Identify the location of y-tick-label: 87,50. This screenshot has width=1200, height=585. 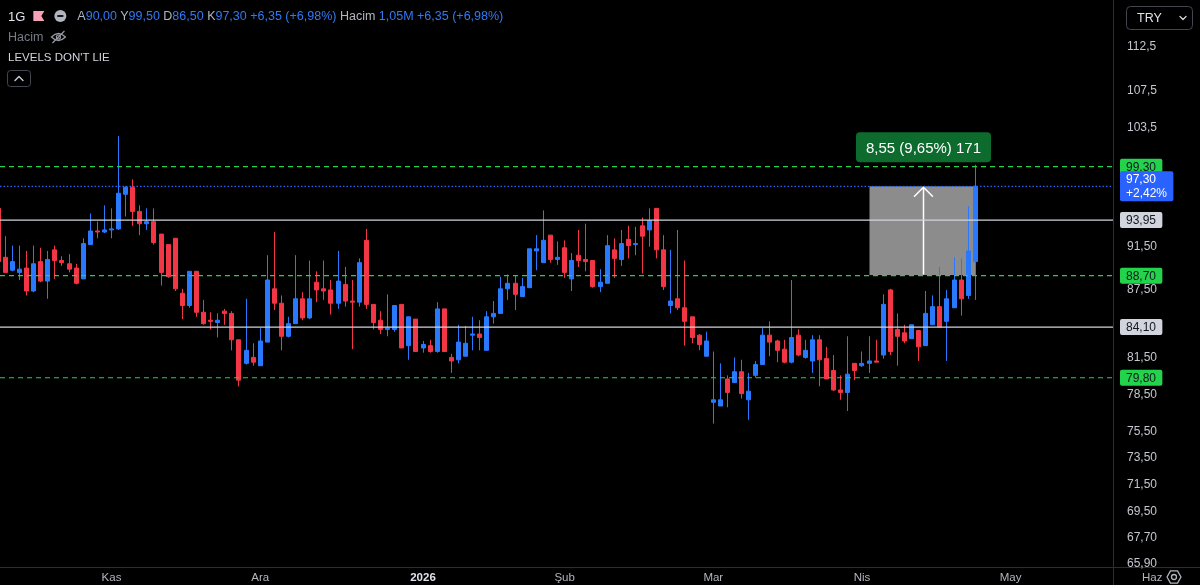
(1142, 288).